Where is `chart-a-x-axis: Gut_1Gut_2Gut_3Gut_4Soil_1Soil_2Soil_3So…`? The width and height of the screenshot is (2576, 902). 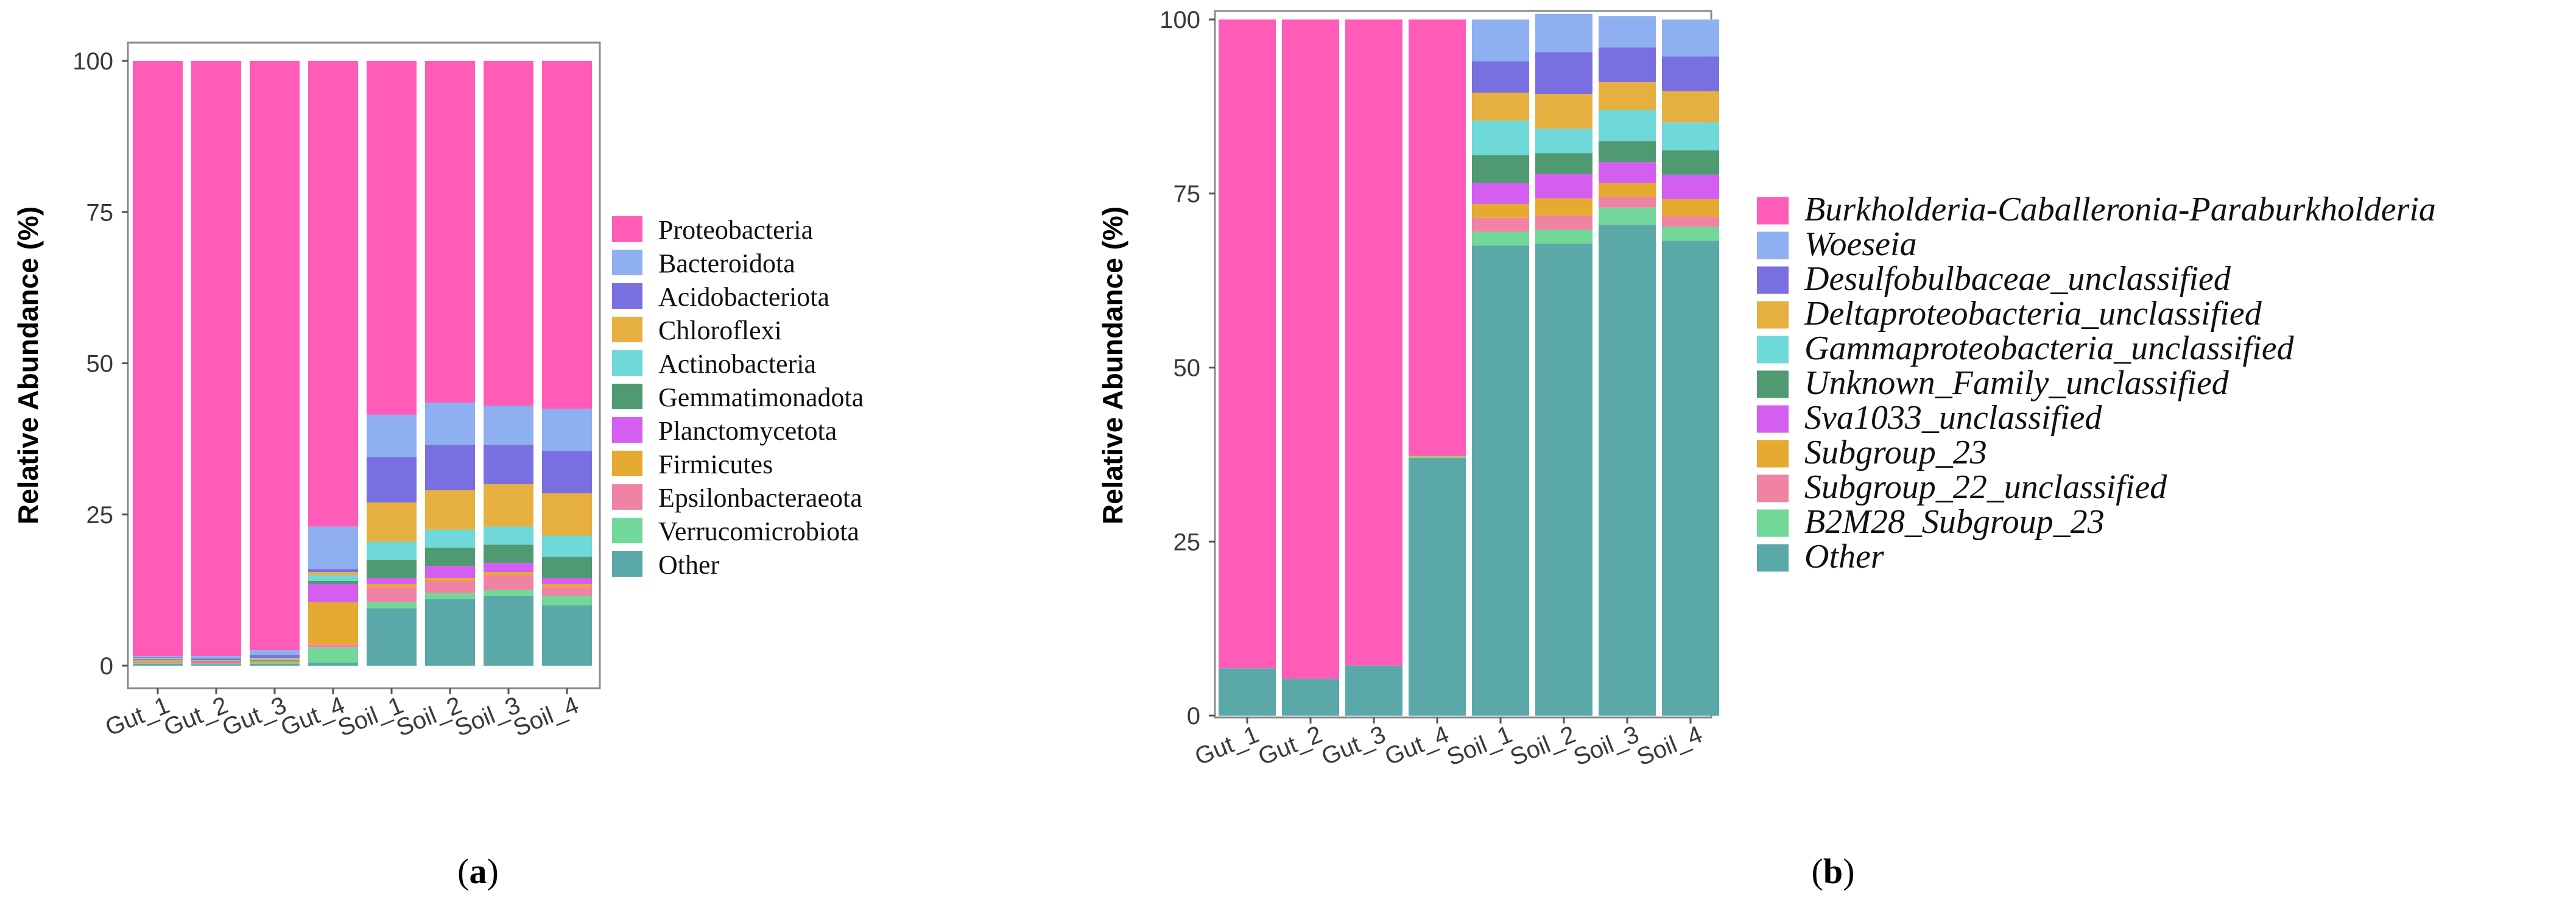 chart-a-x-axis: Gut_1Gut_2Gut_3Gut_4Soil_1Soil_2Soil_3So… is located at coordinates (342, 715).